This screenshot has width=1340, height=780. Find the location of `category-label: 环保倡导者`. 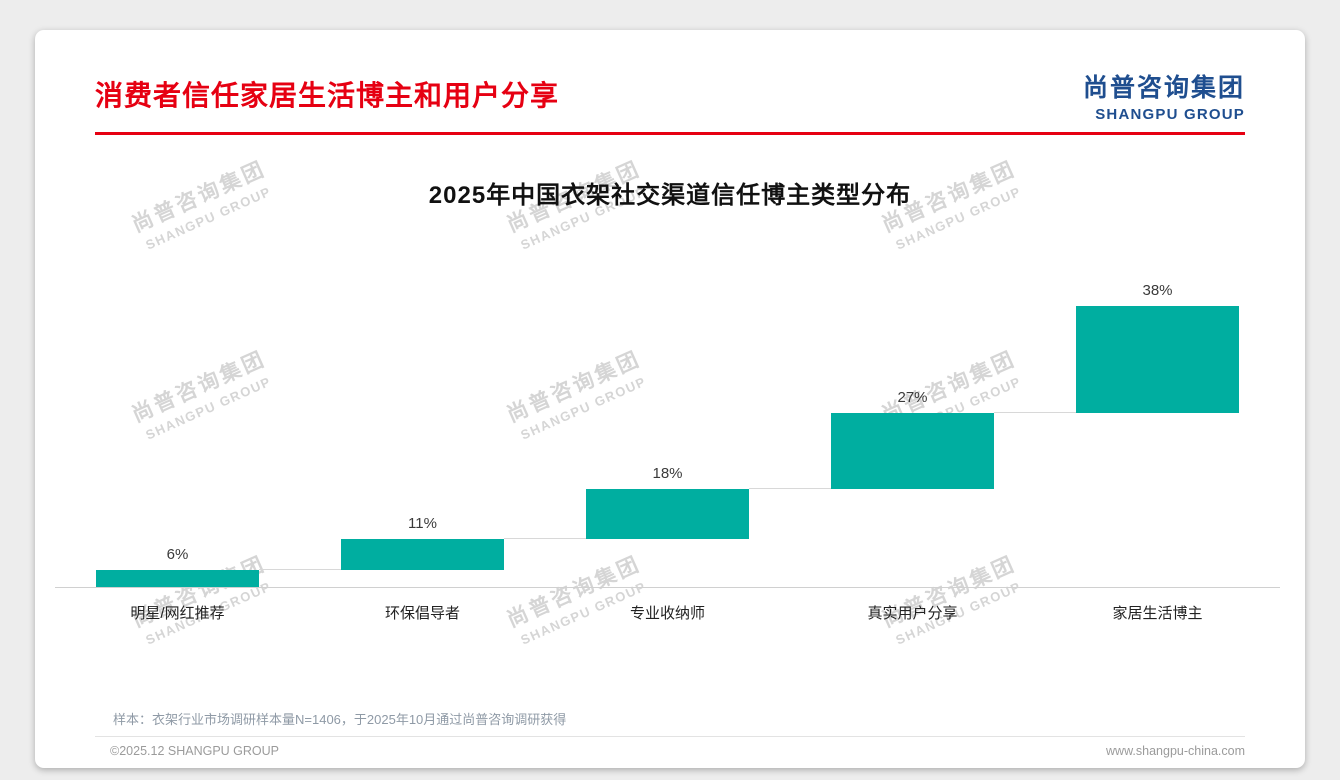

category-label: 环保倡导者 is located at coordinates (422, 613).